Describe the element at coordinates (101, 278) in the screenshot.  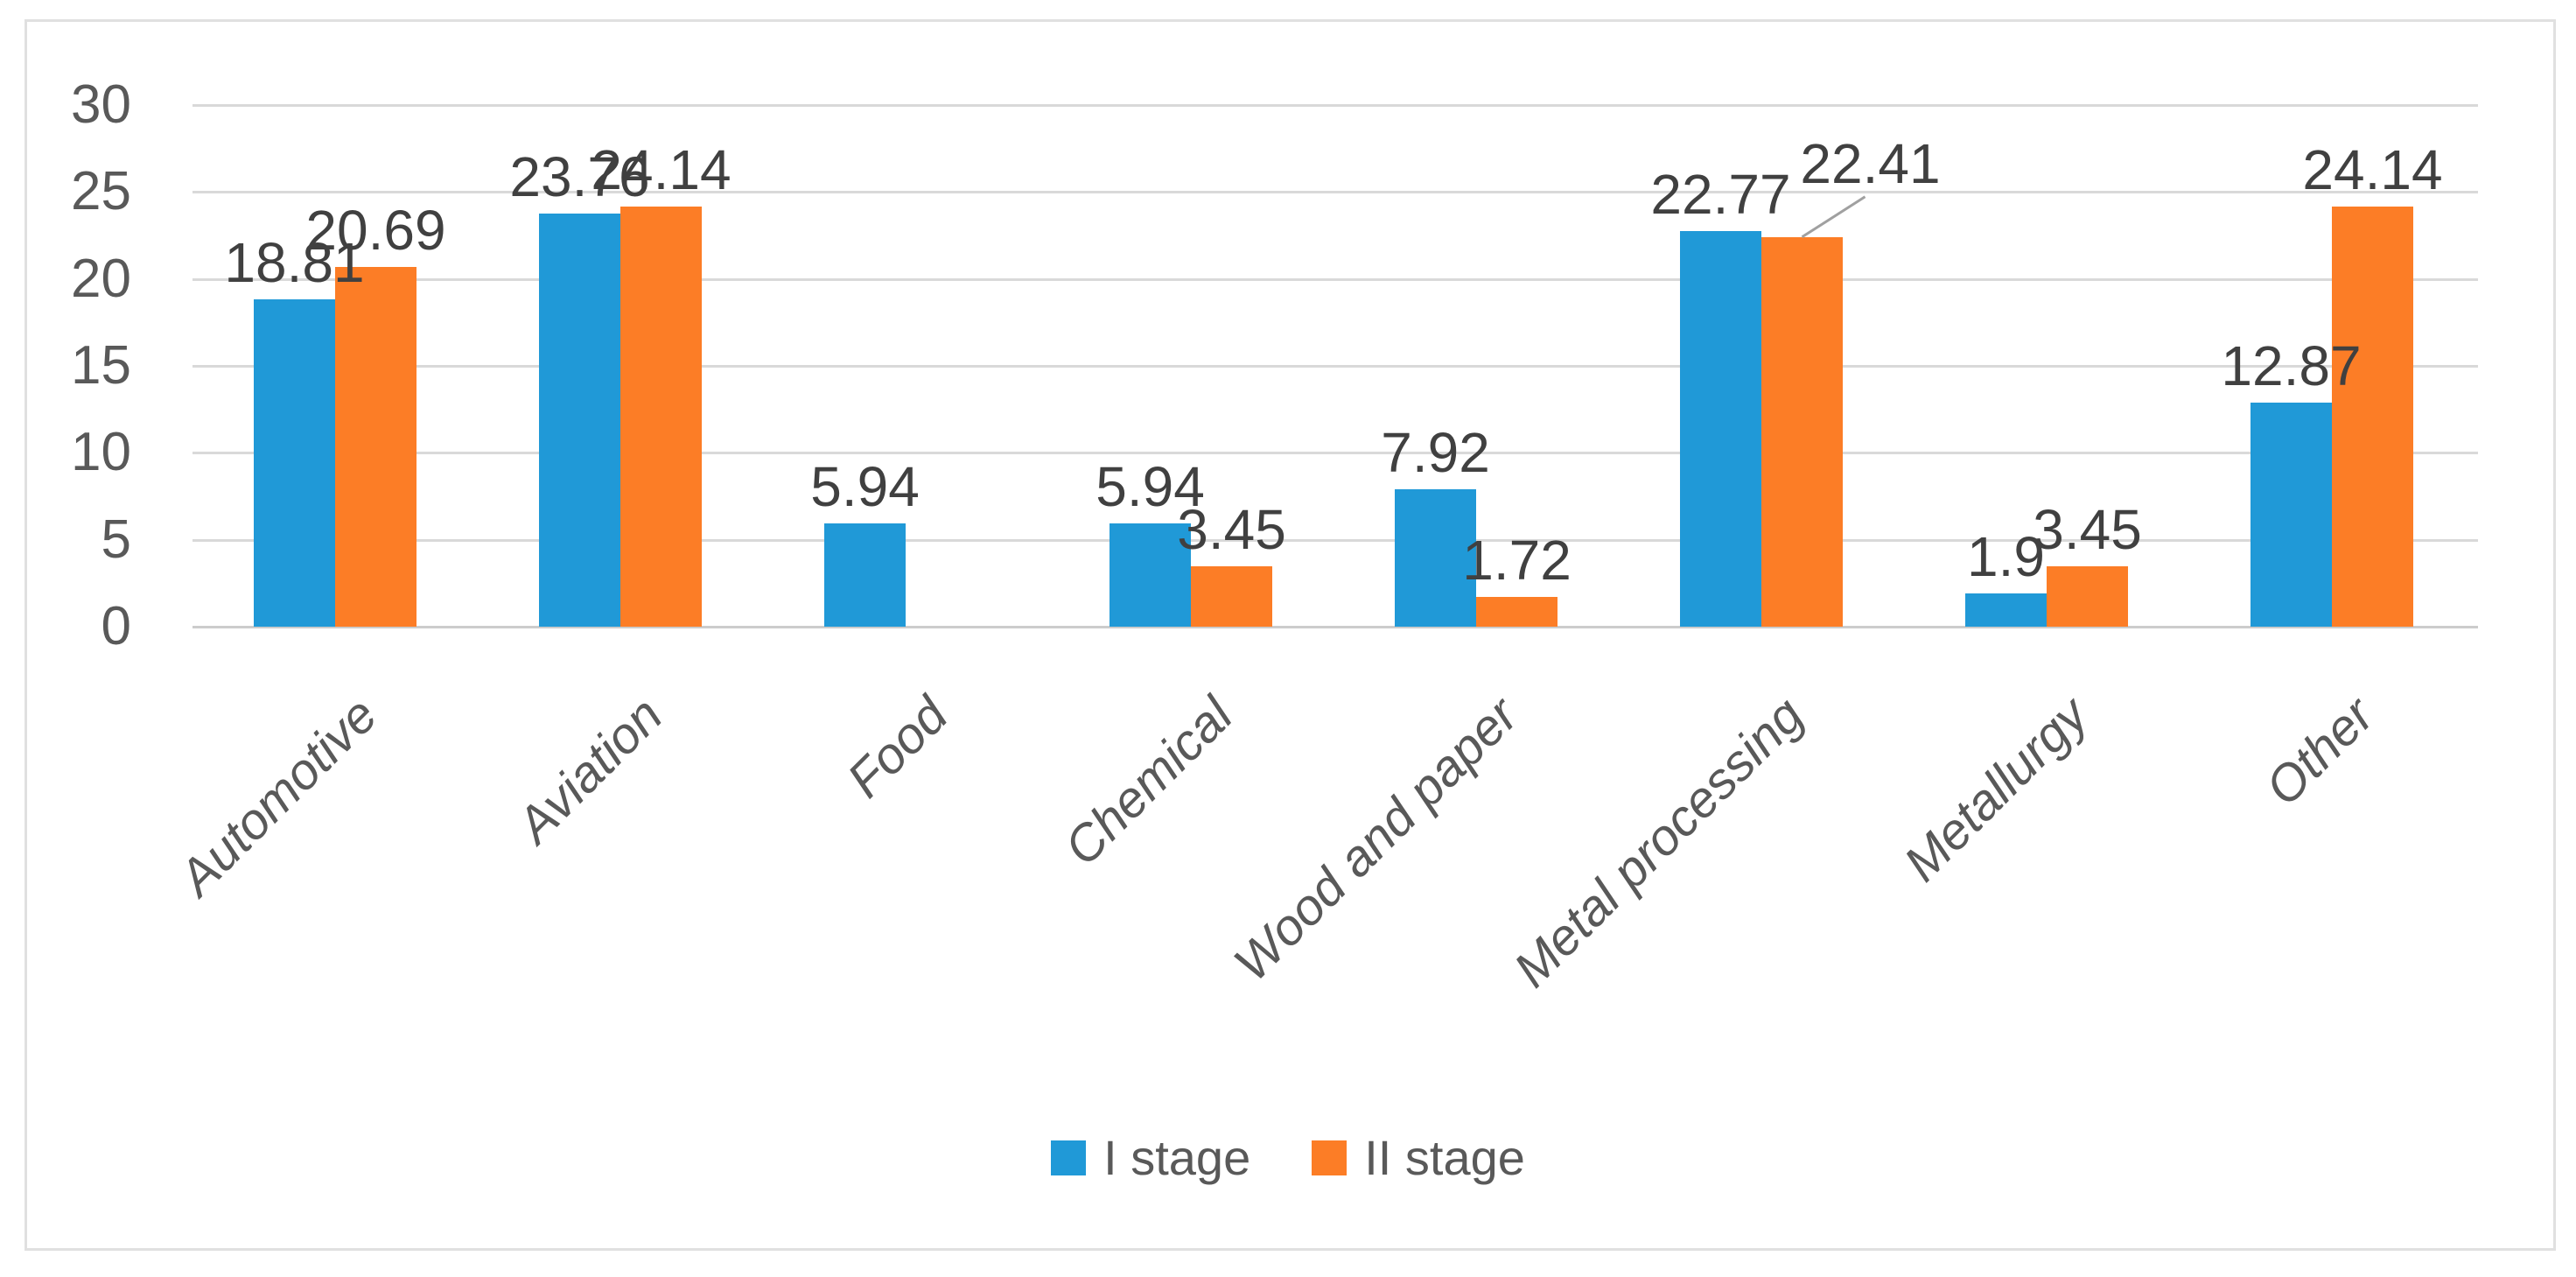
I see `y-tick-label: 20` at that location.